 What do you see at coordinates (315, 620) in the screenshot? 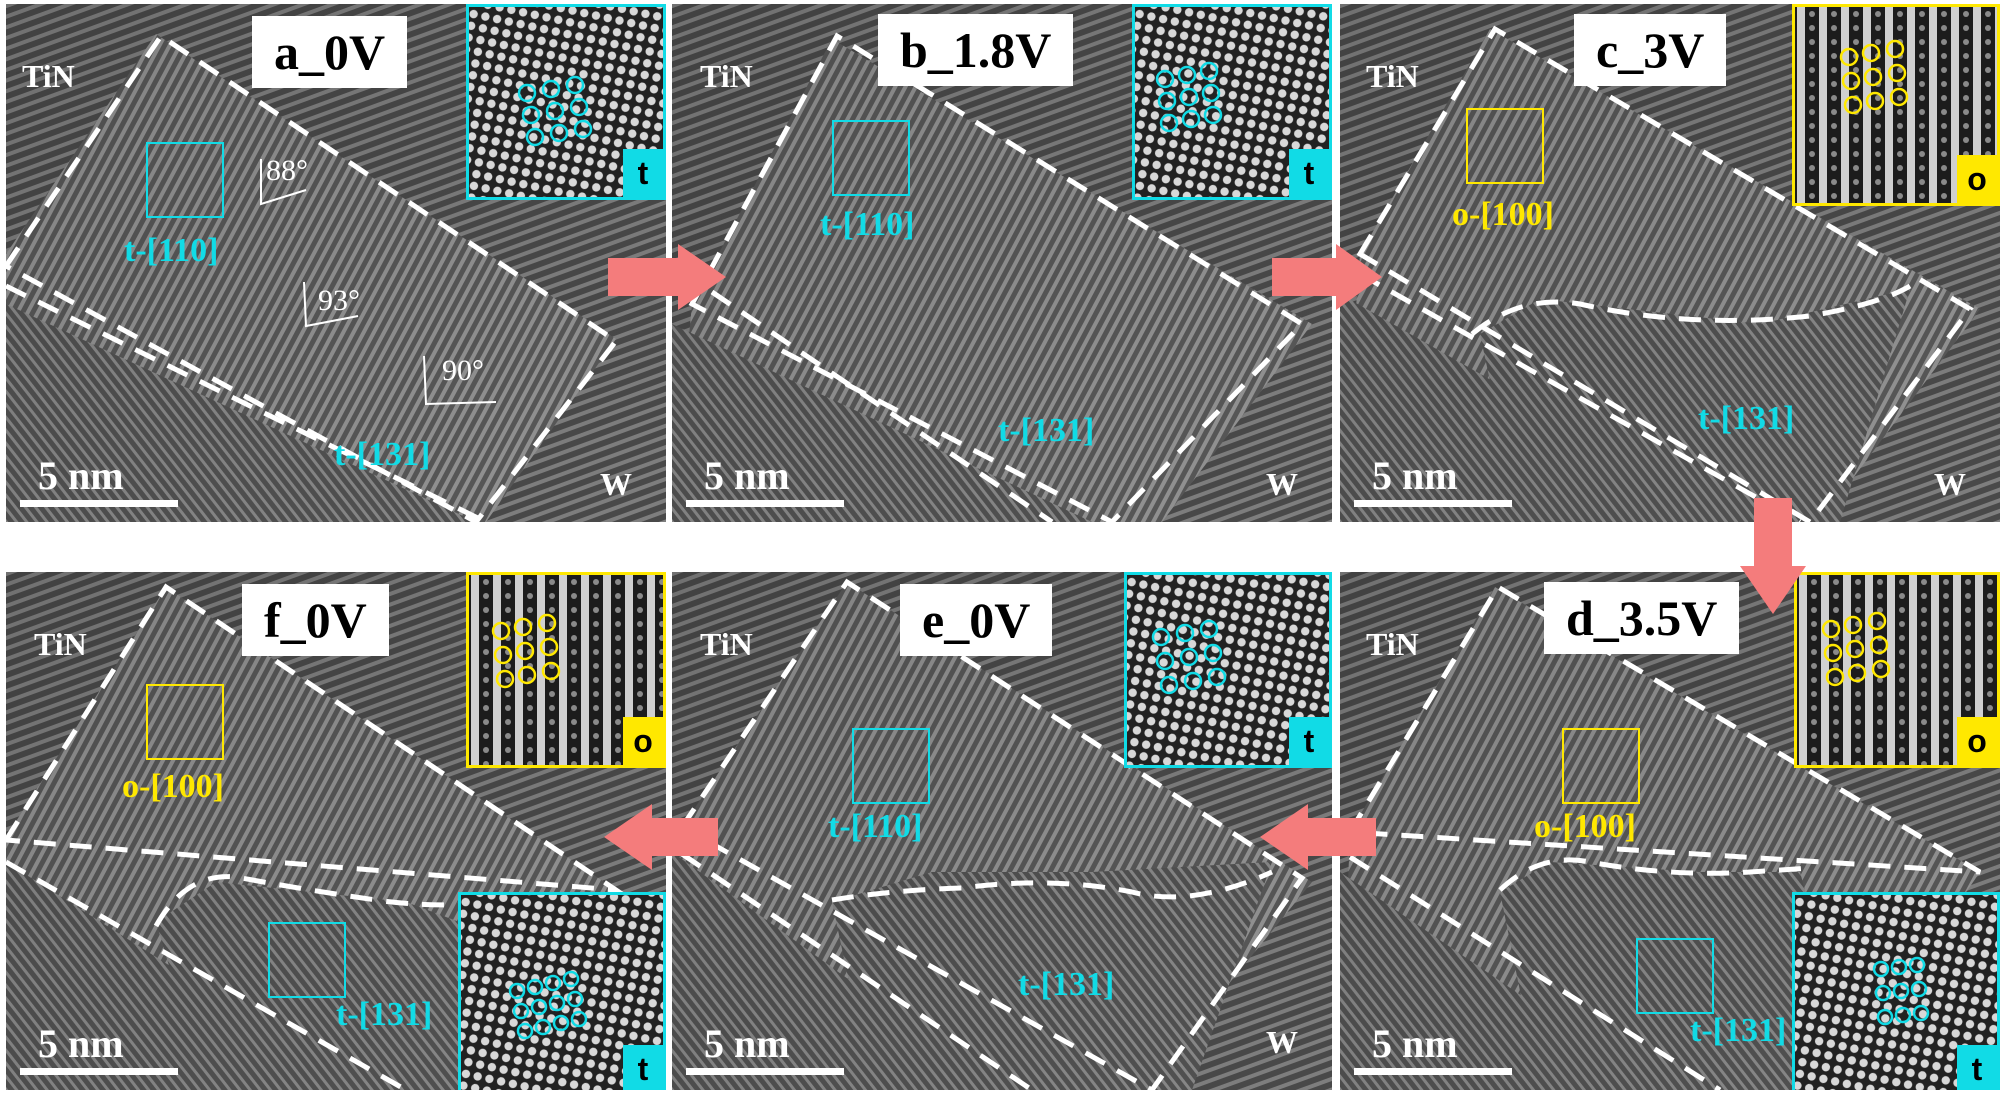
I see `panel-title: f_0V` at bounding box center [315, 620].